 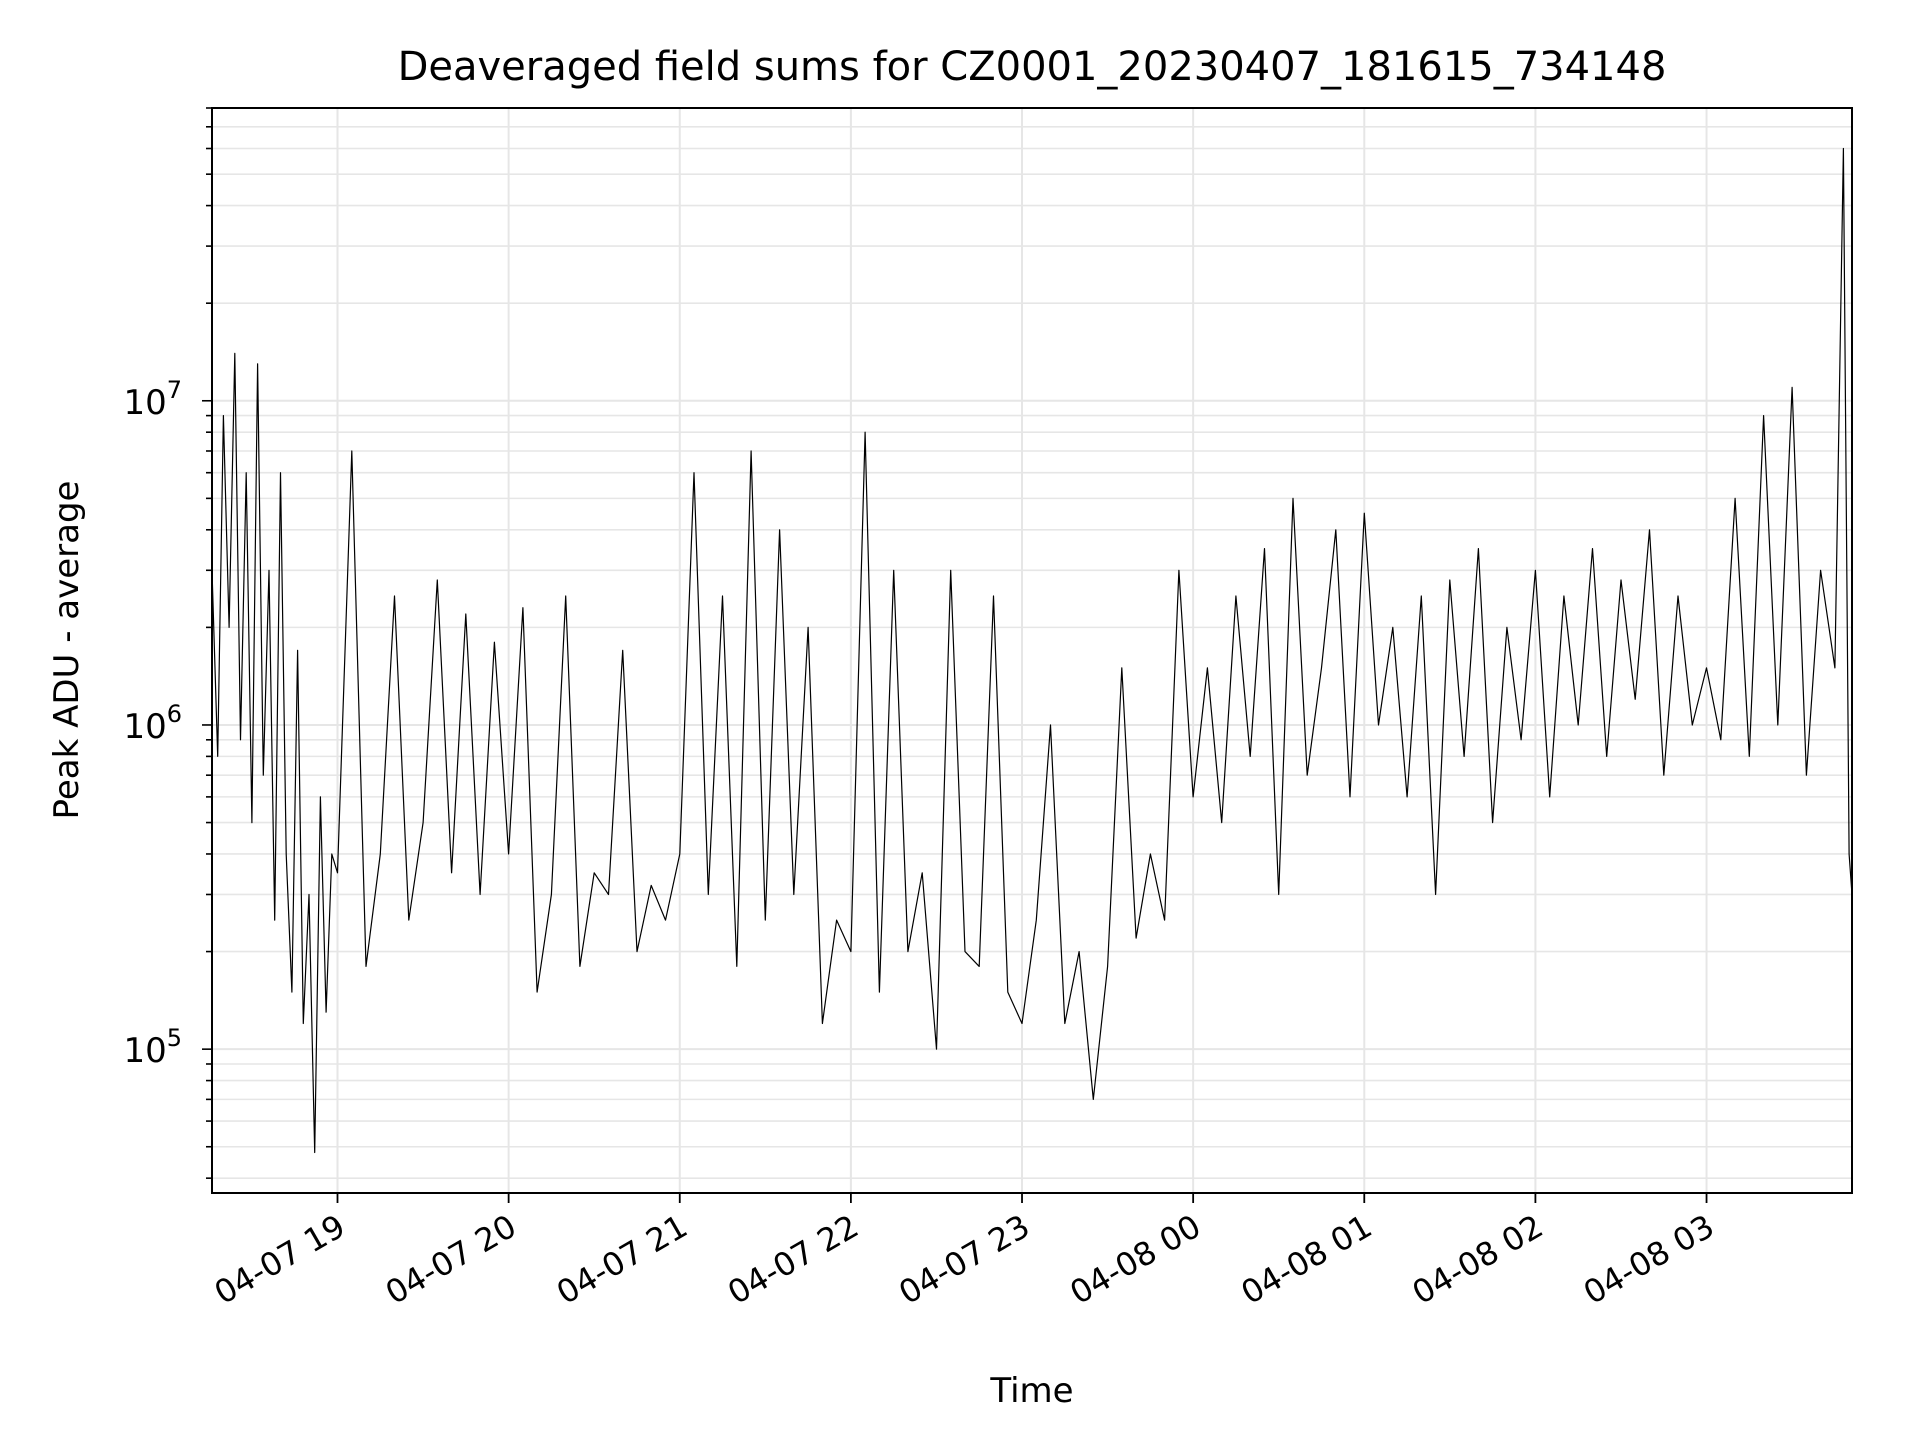 I want to click on x-tick-label: 04-07 20, so click(x=451, y=1259).